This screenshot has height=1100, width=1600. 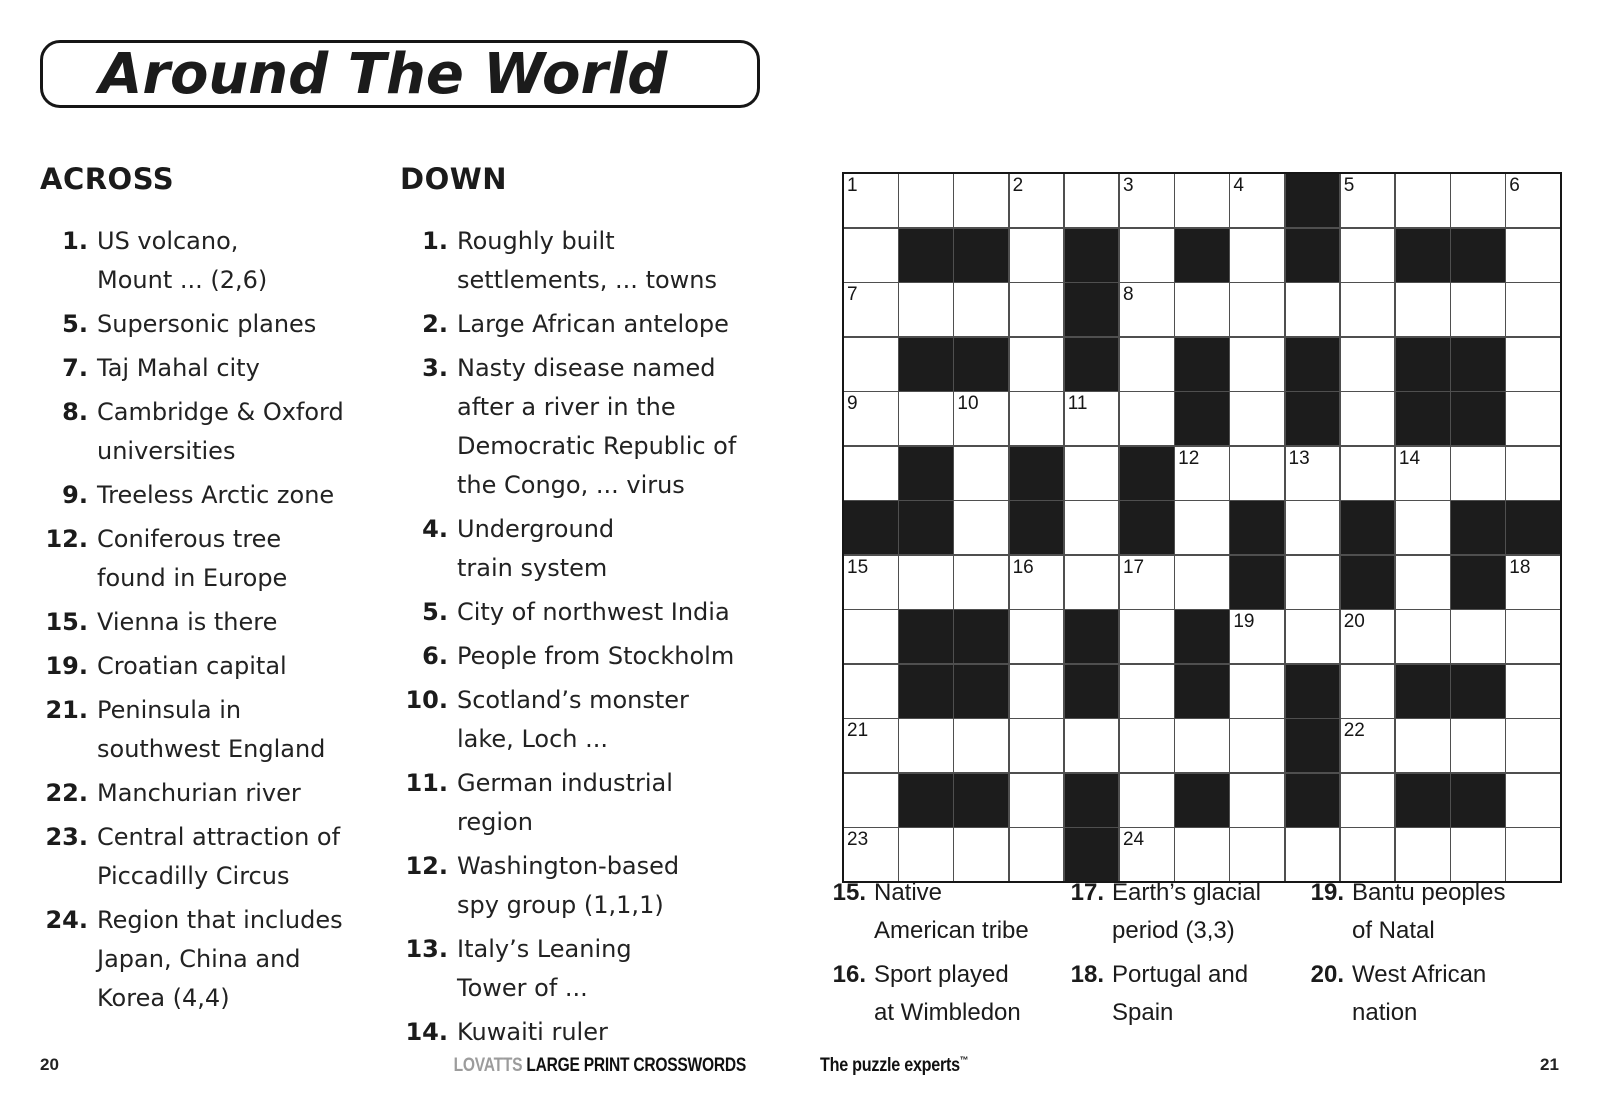 What do you see at coordinates (1367, 200) in the screenshot?
I see `grid-cell: 5` at bounding box center [1367, 200].